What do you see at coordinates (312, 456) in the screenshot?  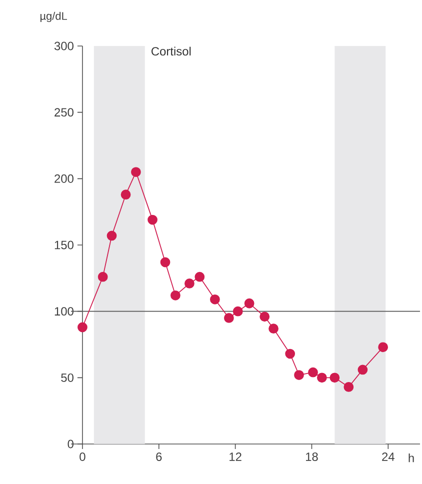 I see `x-tick-label: 18` at bounding box center [312, 456].